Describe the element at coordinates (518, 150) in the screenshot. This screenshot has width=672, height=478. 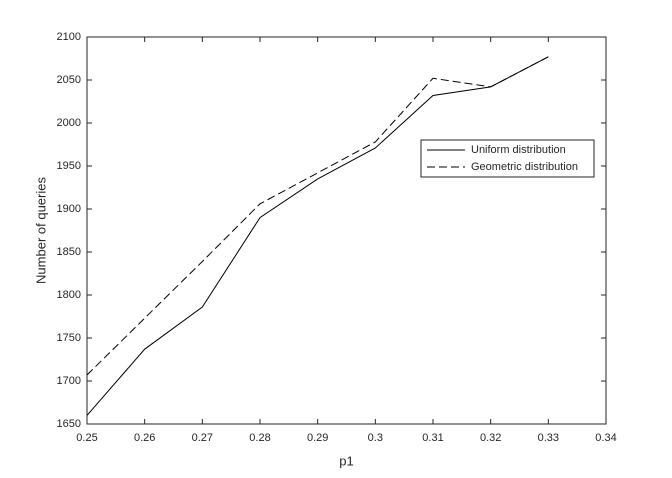
I see `legend-label: Uniform distribution` at that location.